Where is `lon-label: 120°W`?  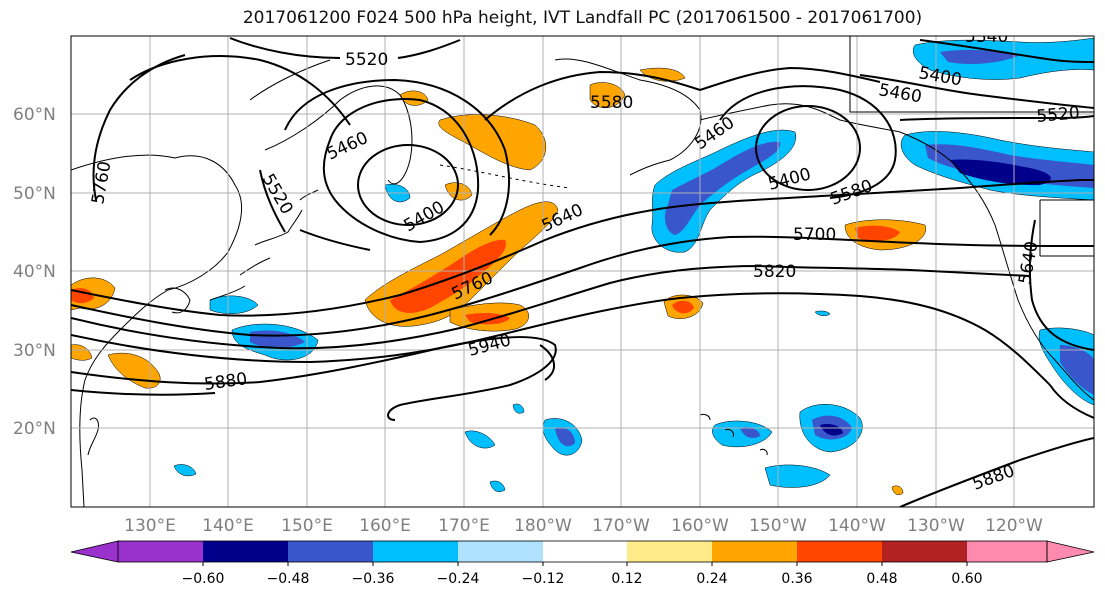
lon-label: 120°W is located at coordinates (1014, 526).